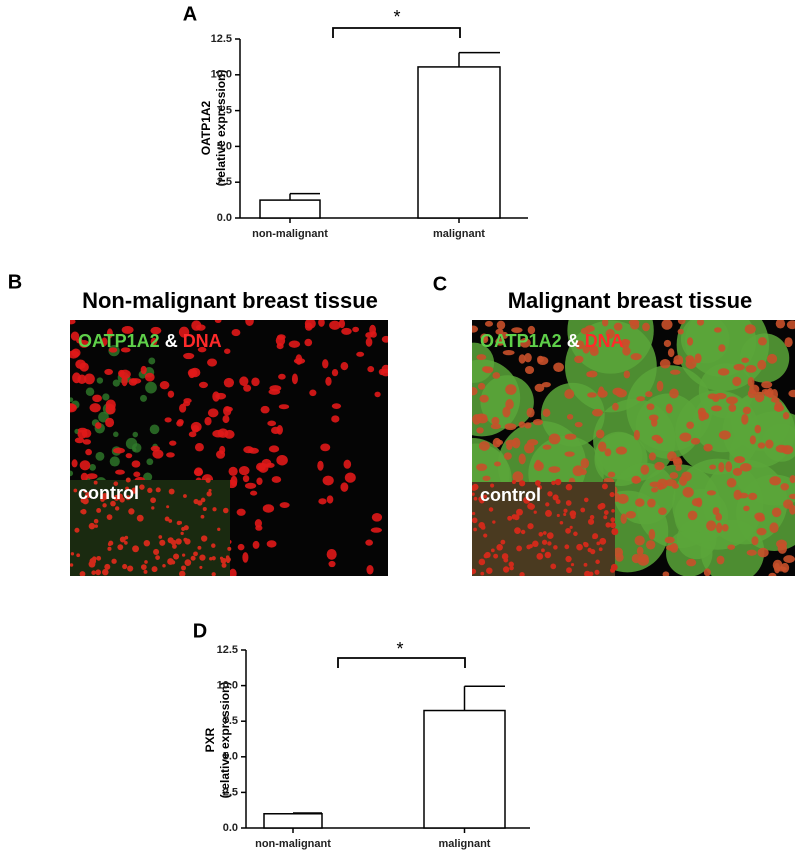 This screenshot has width=800, height=857. Describe the element at coordinates (150, 341) in the screenshot. I see `stain-label: OATP1A2 & DNA` at that location.